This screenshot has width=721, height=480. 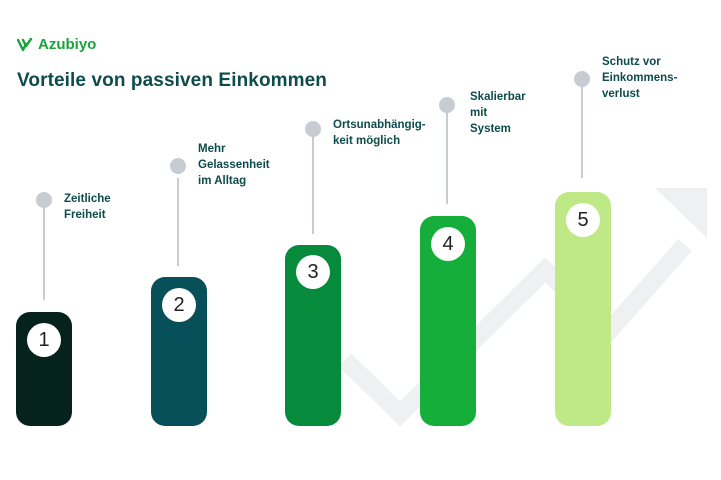 I want to click on step-2-dot, so click(x=178, y=166).